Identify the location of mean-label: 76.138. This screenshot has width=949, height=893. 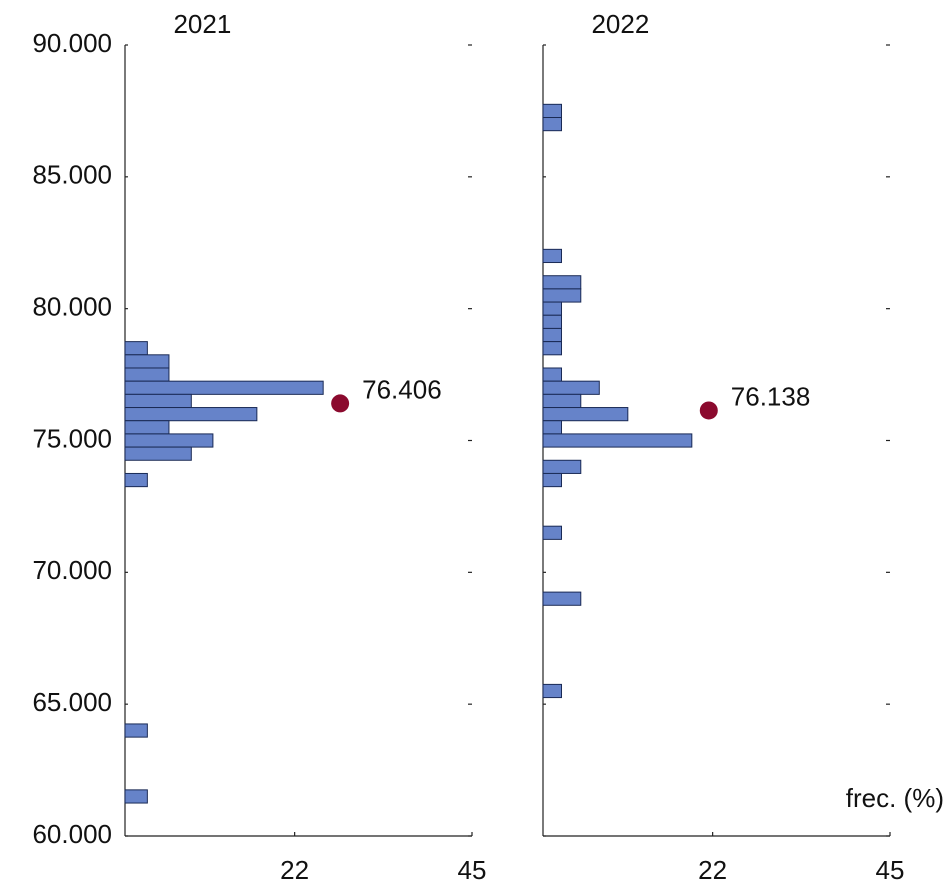
(771, 396).